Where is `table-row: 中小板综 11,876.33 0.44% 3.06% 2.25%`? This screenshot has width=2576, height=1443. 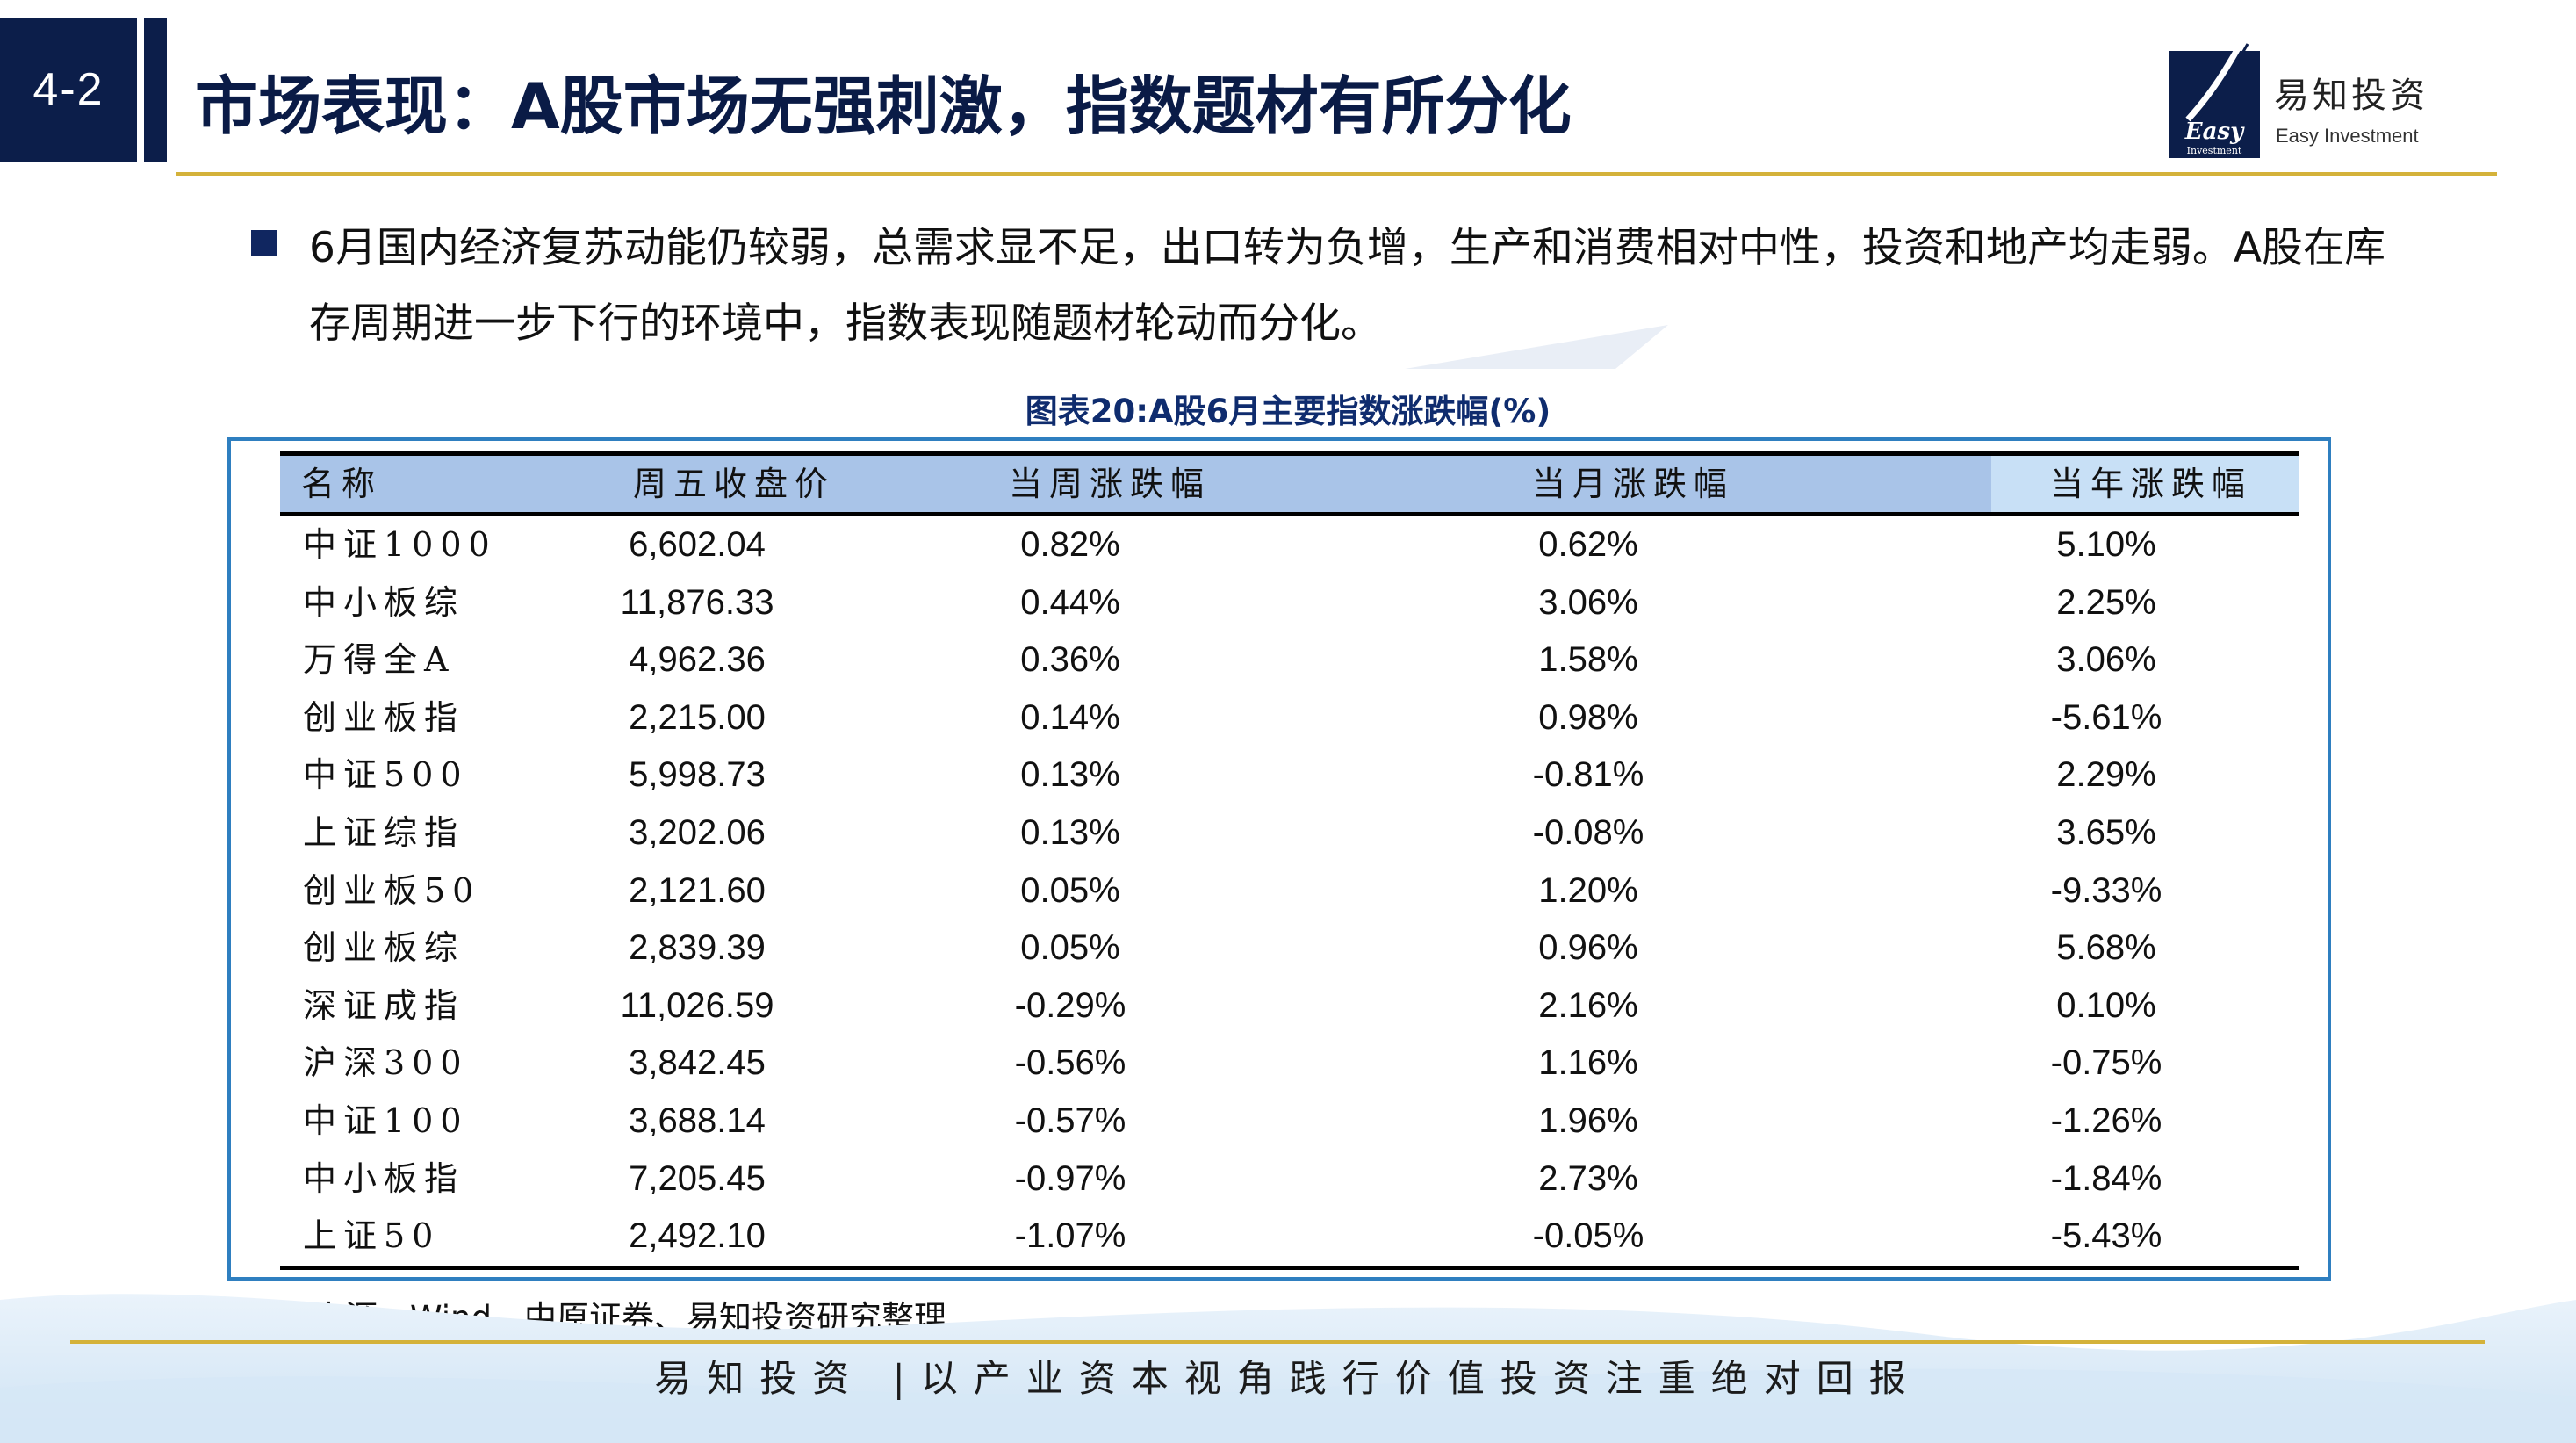
table-row: 中小板综 11,876.33 0.44% 3.06% 2.25% is located at coordinates (1289, 603).